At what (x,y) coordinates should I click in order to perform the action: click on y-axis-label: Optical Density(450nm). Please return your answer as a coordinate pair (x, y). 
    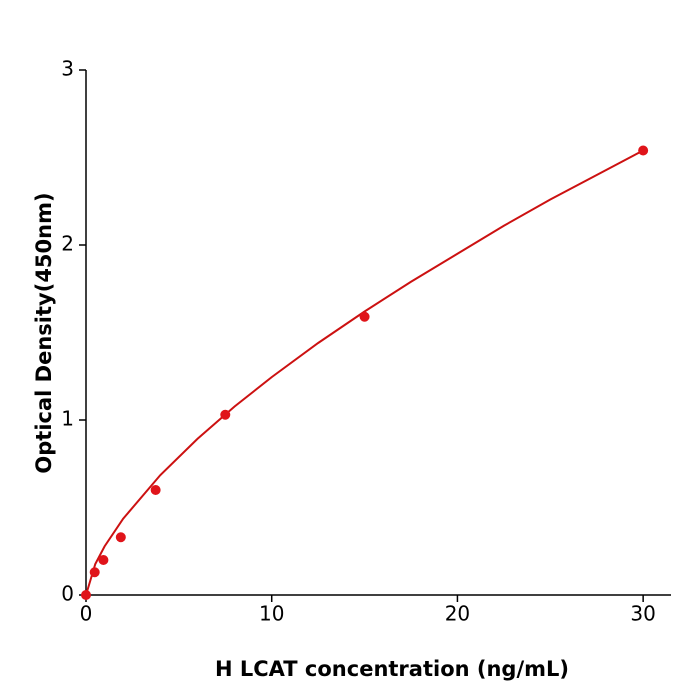
    Looking at the image, I should click on (44, 332).